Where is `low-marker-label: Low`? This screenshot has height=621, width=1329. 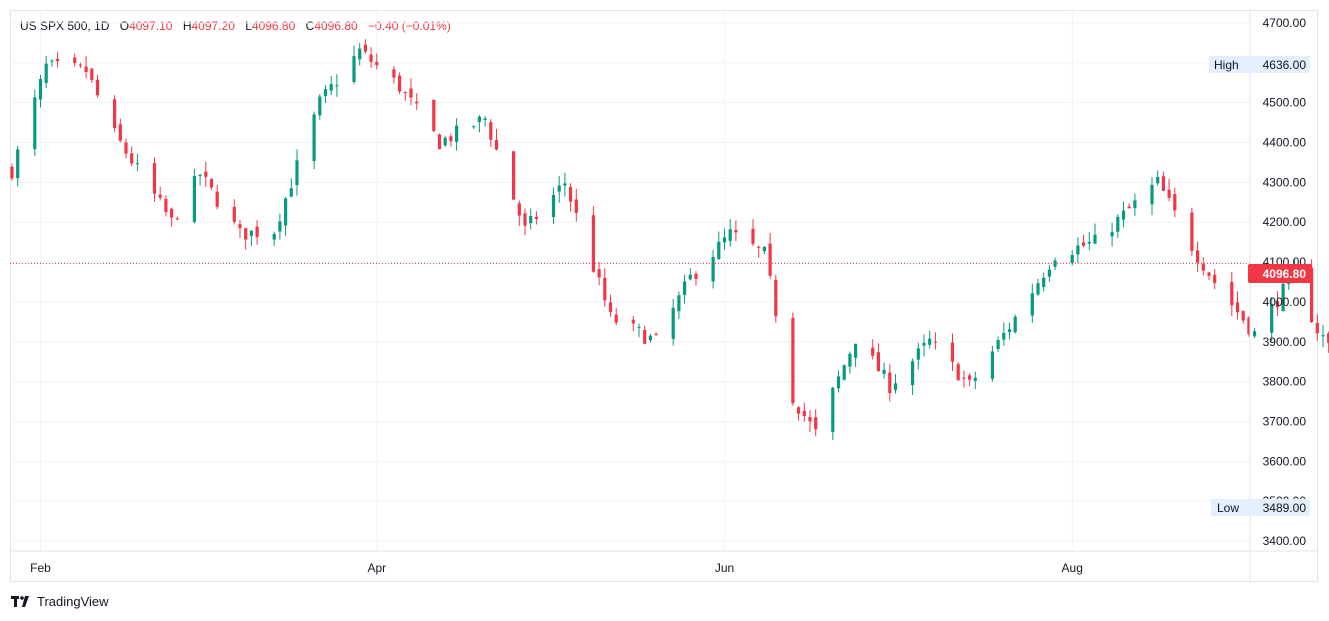 low-marker-label: Low is located at coordinates (1228, 508).